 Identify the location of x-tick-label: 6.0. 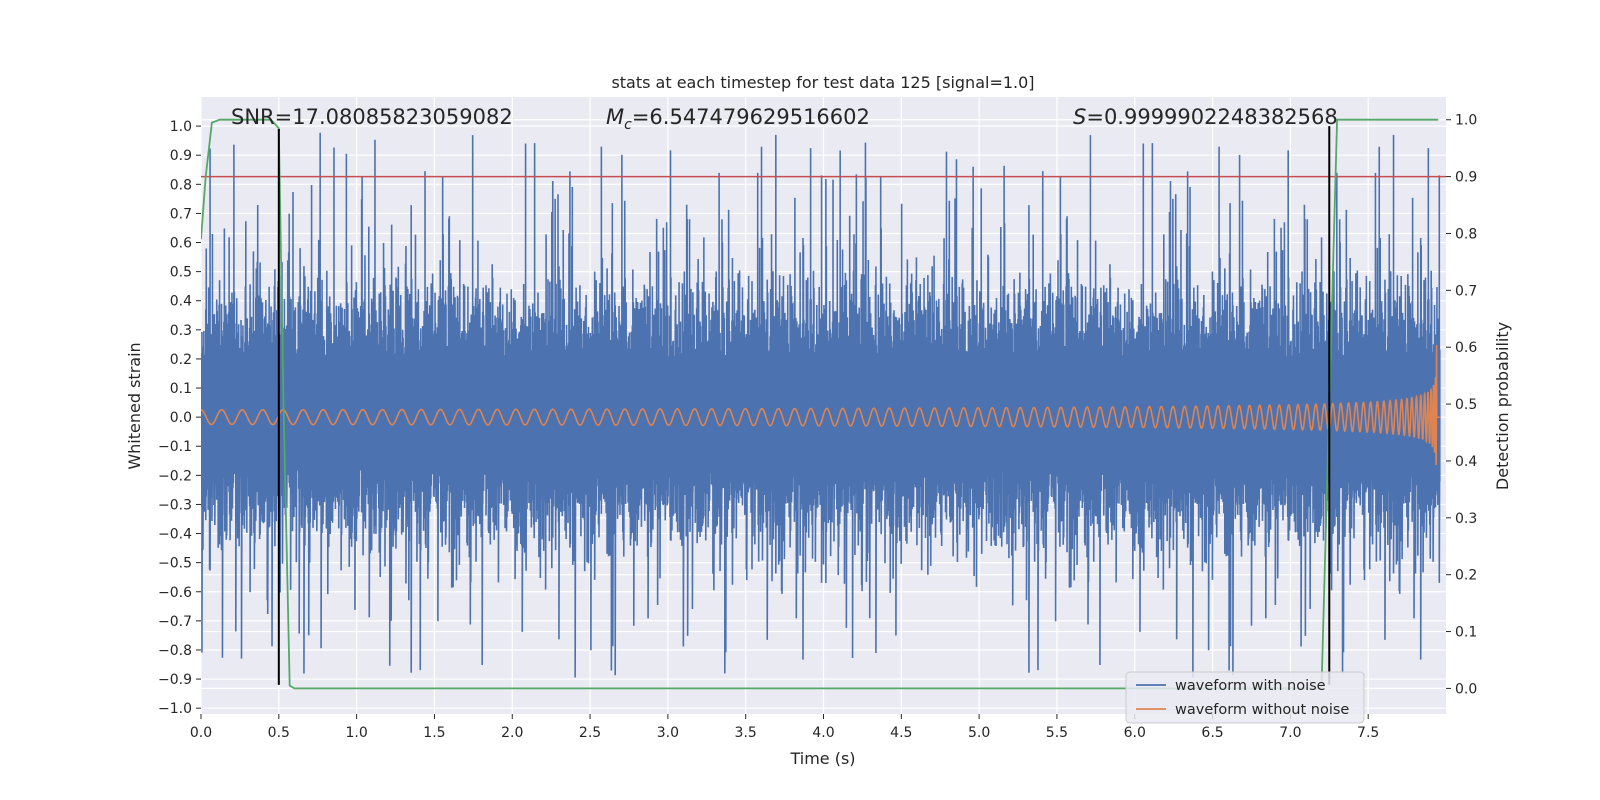
(1135, 733).